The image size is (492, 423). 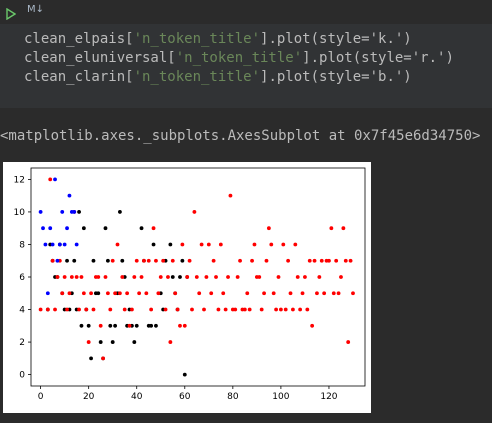 I want to click on code-text: clean_elpais[, so click(x=79, y=39).